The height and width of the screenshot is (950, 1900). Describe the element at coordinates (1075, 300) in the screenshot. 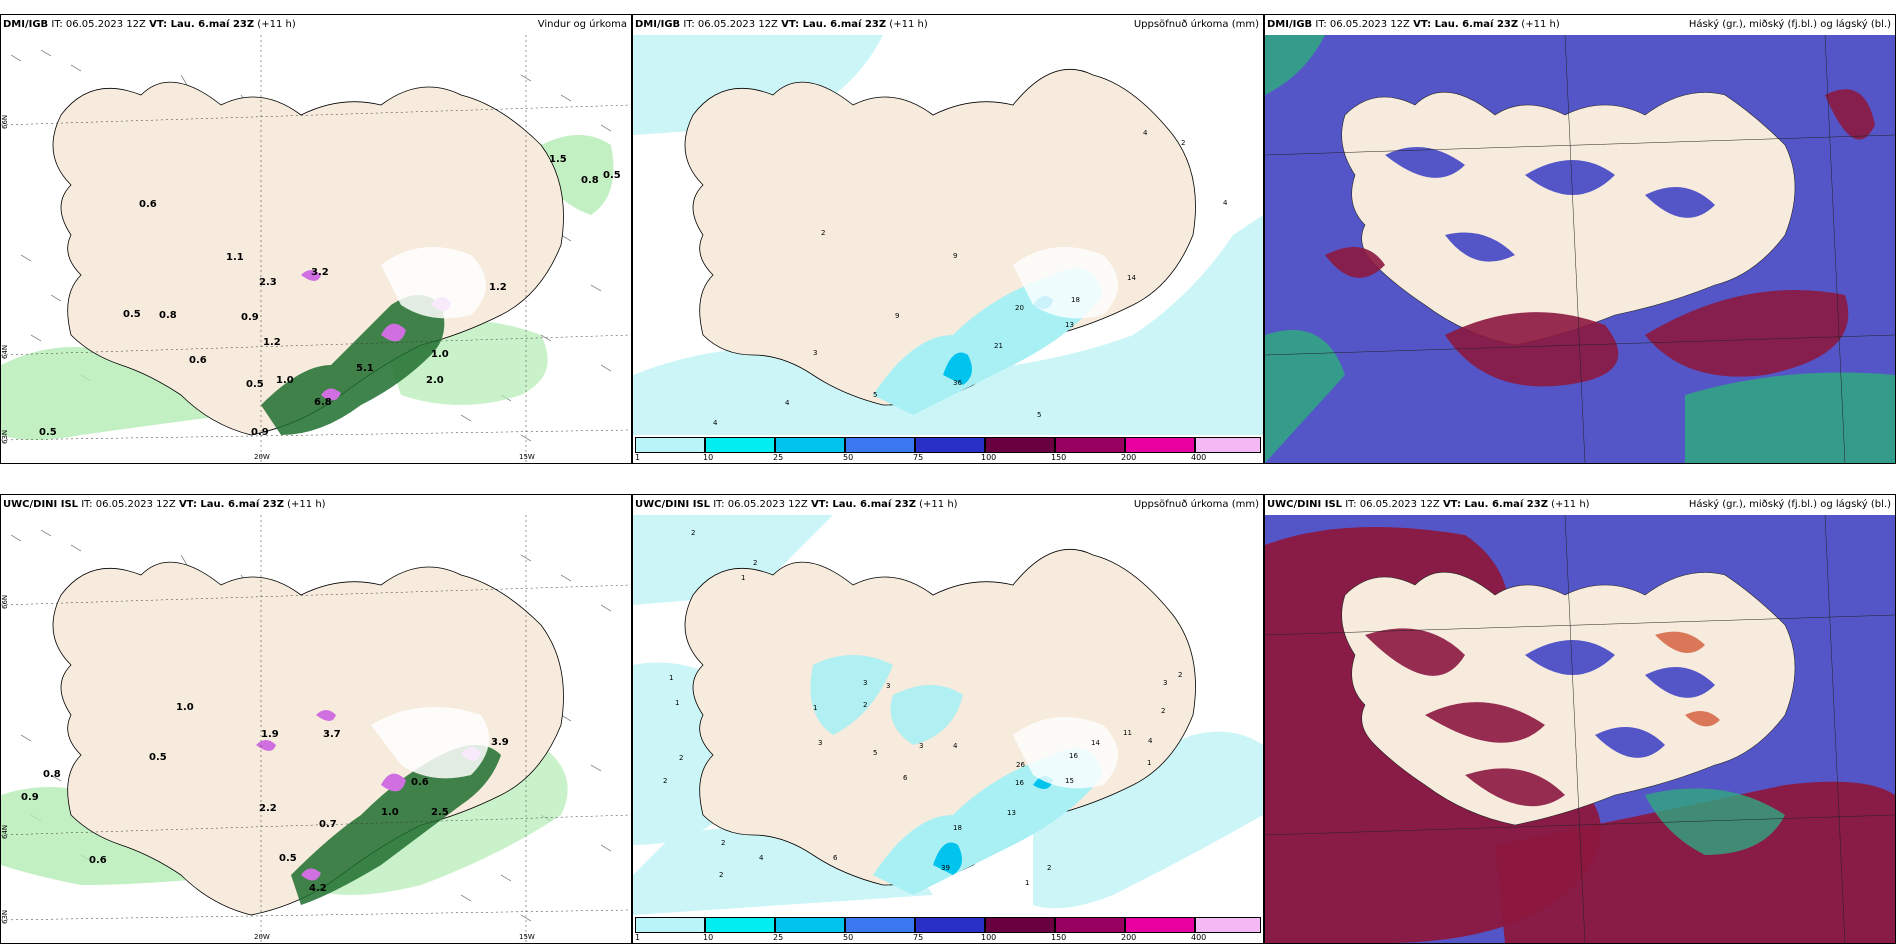

I see `value-label: 18` at that location.